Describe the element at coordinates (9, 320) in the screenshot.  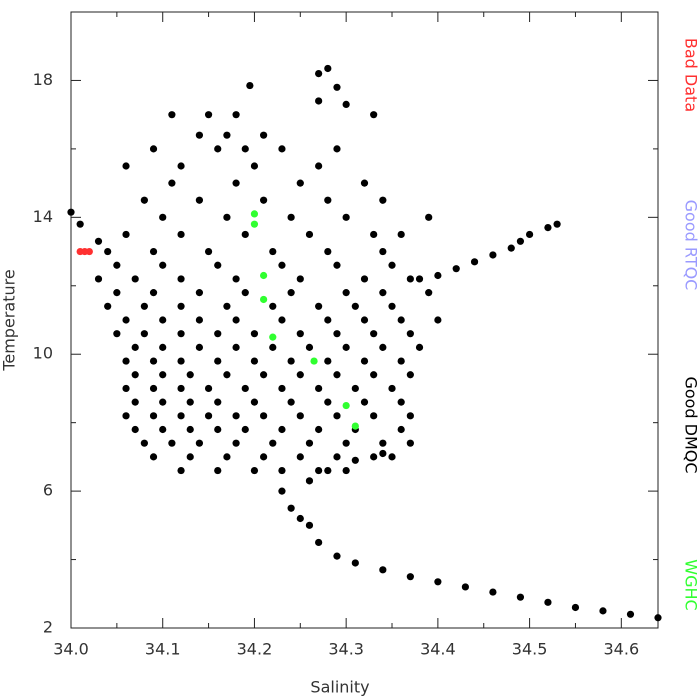
I see `y-axis-title: Temperature` at that location.